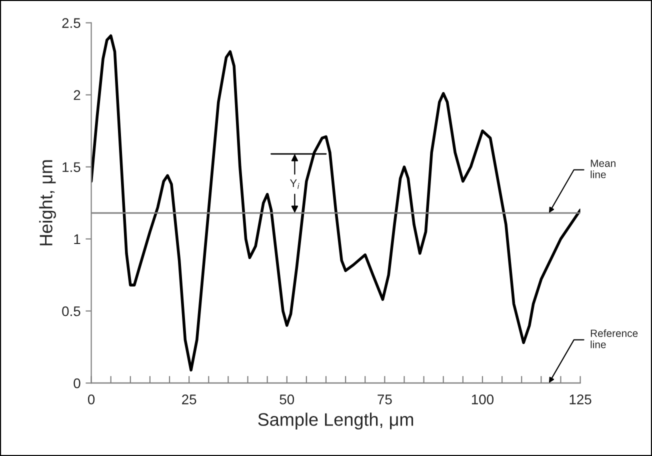 This screenshot has width=652, height=456. I want to click on x-tick-label: 0, so click(91, 399).